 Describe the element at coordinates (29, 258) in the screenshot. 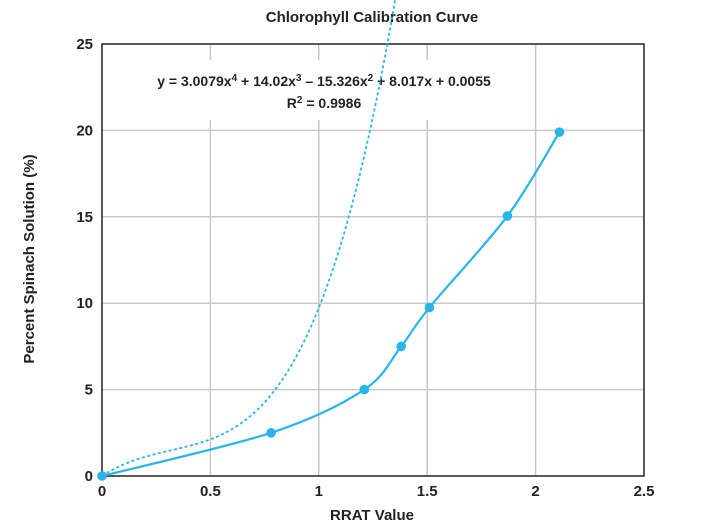

I see `y-axis-title: Percent Spinach Solution (%)` at that location.